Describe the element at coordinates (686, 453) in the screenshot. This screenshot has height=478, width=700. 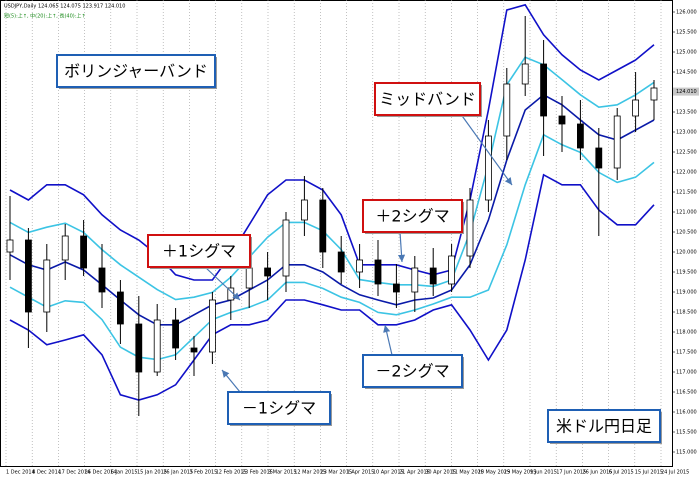
I see `y-tick-label: 115.000` at that location.